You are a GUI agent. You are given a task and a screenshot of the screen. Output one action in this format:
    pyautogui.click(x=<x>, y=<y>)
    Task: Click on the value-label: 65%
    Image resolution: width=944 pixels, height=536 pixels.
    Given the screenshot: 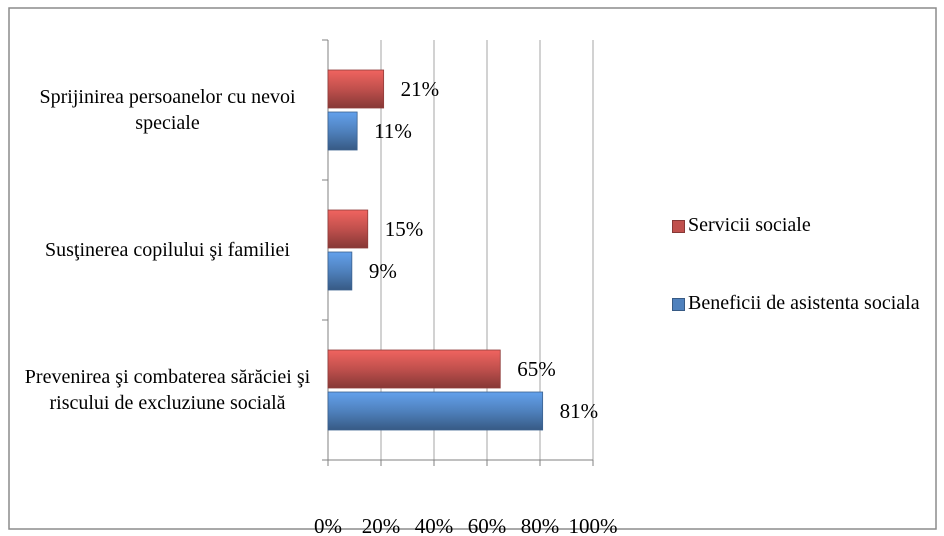 What is the action you would take?
    pyautogui.click(x=536, y=369)
    